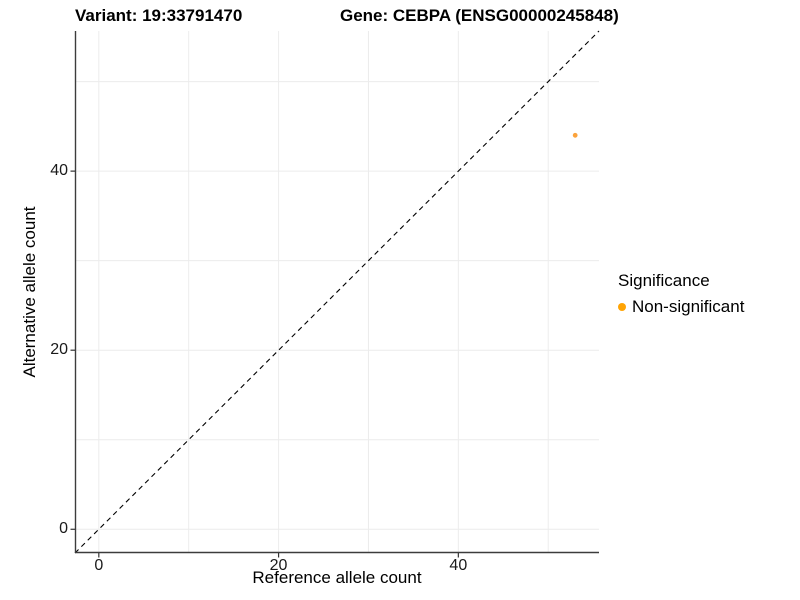  What do you see at coordinates (29, 292) in the screenshot?
I see `y-axis-label: Alternative allele count` at bounding box center [29, 292].